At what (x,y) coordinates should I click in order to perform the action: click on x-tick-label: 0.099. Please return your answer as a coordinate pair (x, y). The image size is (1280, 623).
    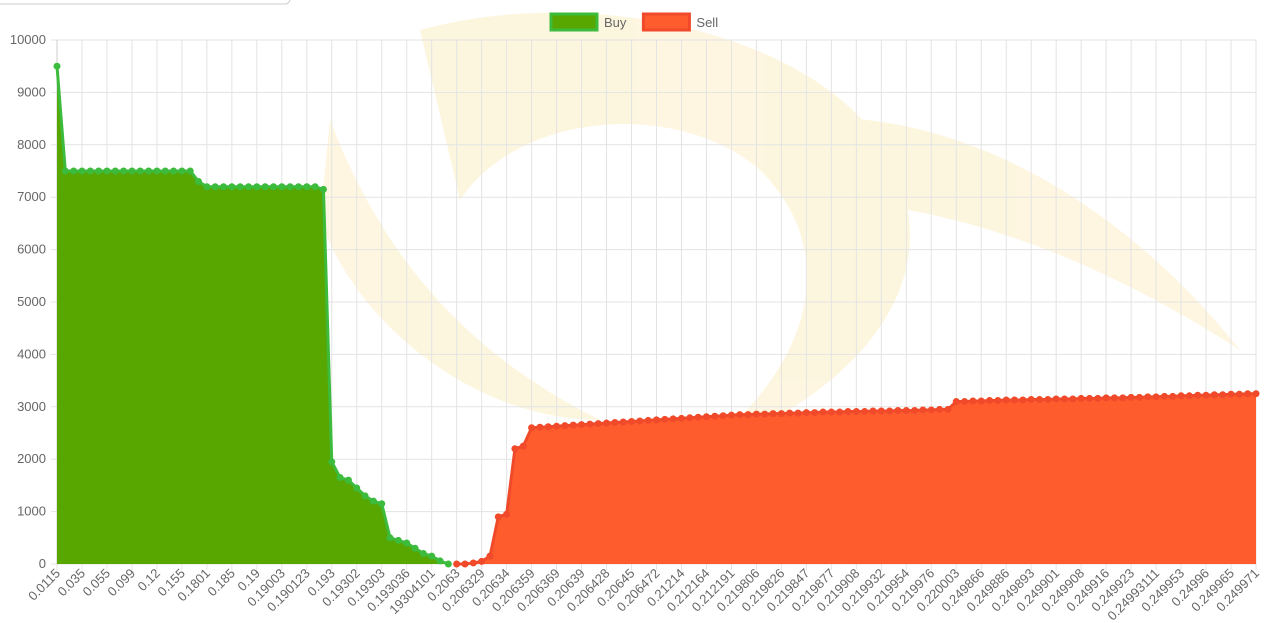
    Looking at the image, I should click on (121, 583).